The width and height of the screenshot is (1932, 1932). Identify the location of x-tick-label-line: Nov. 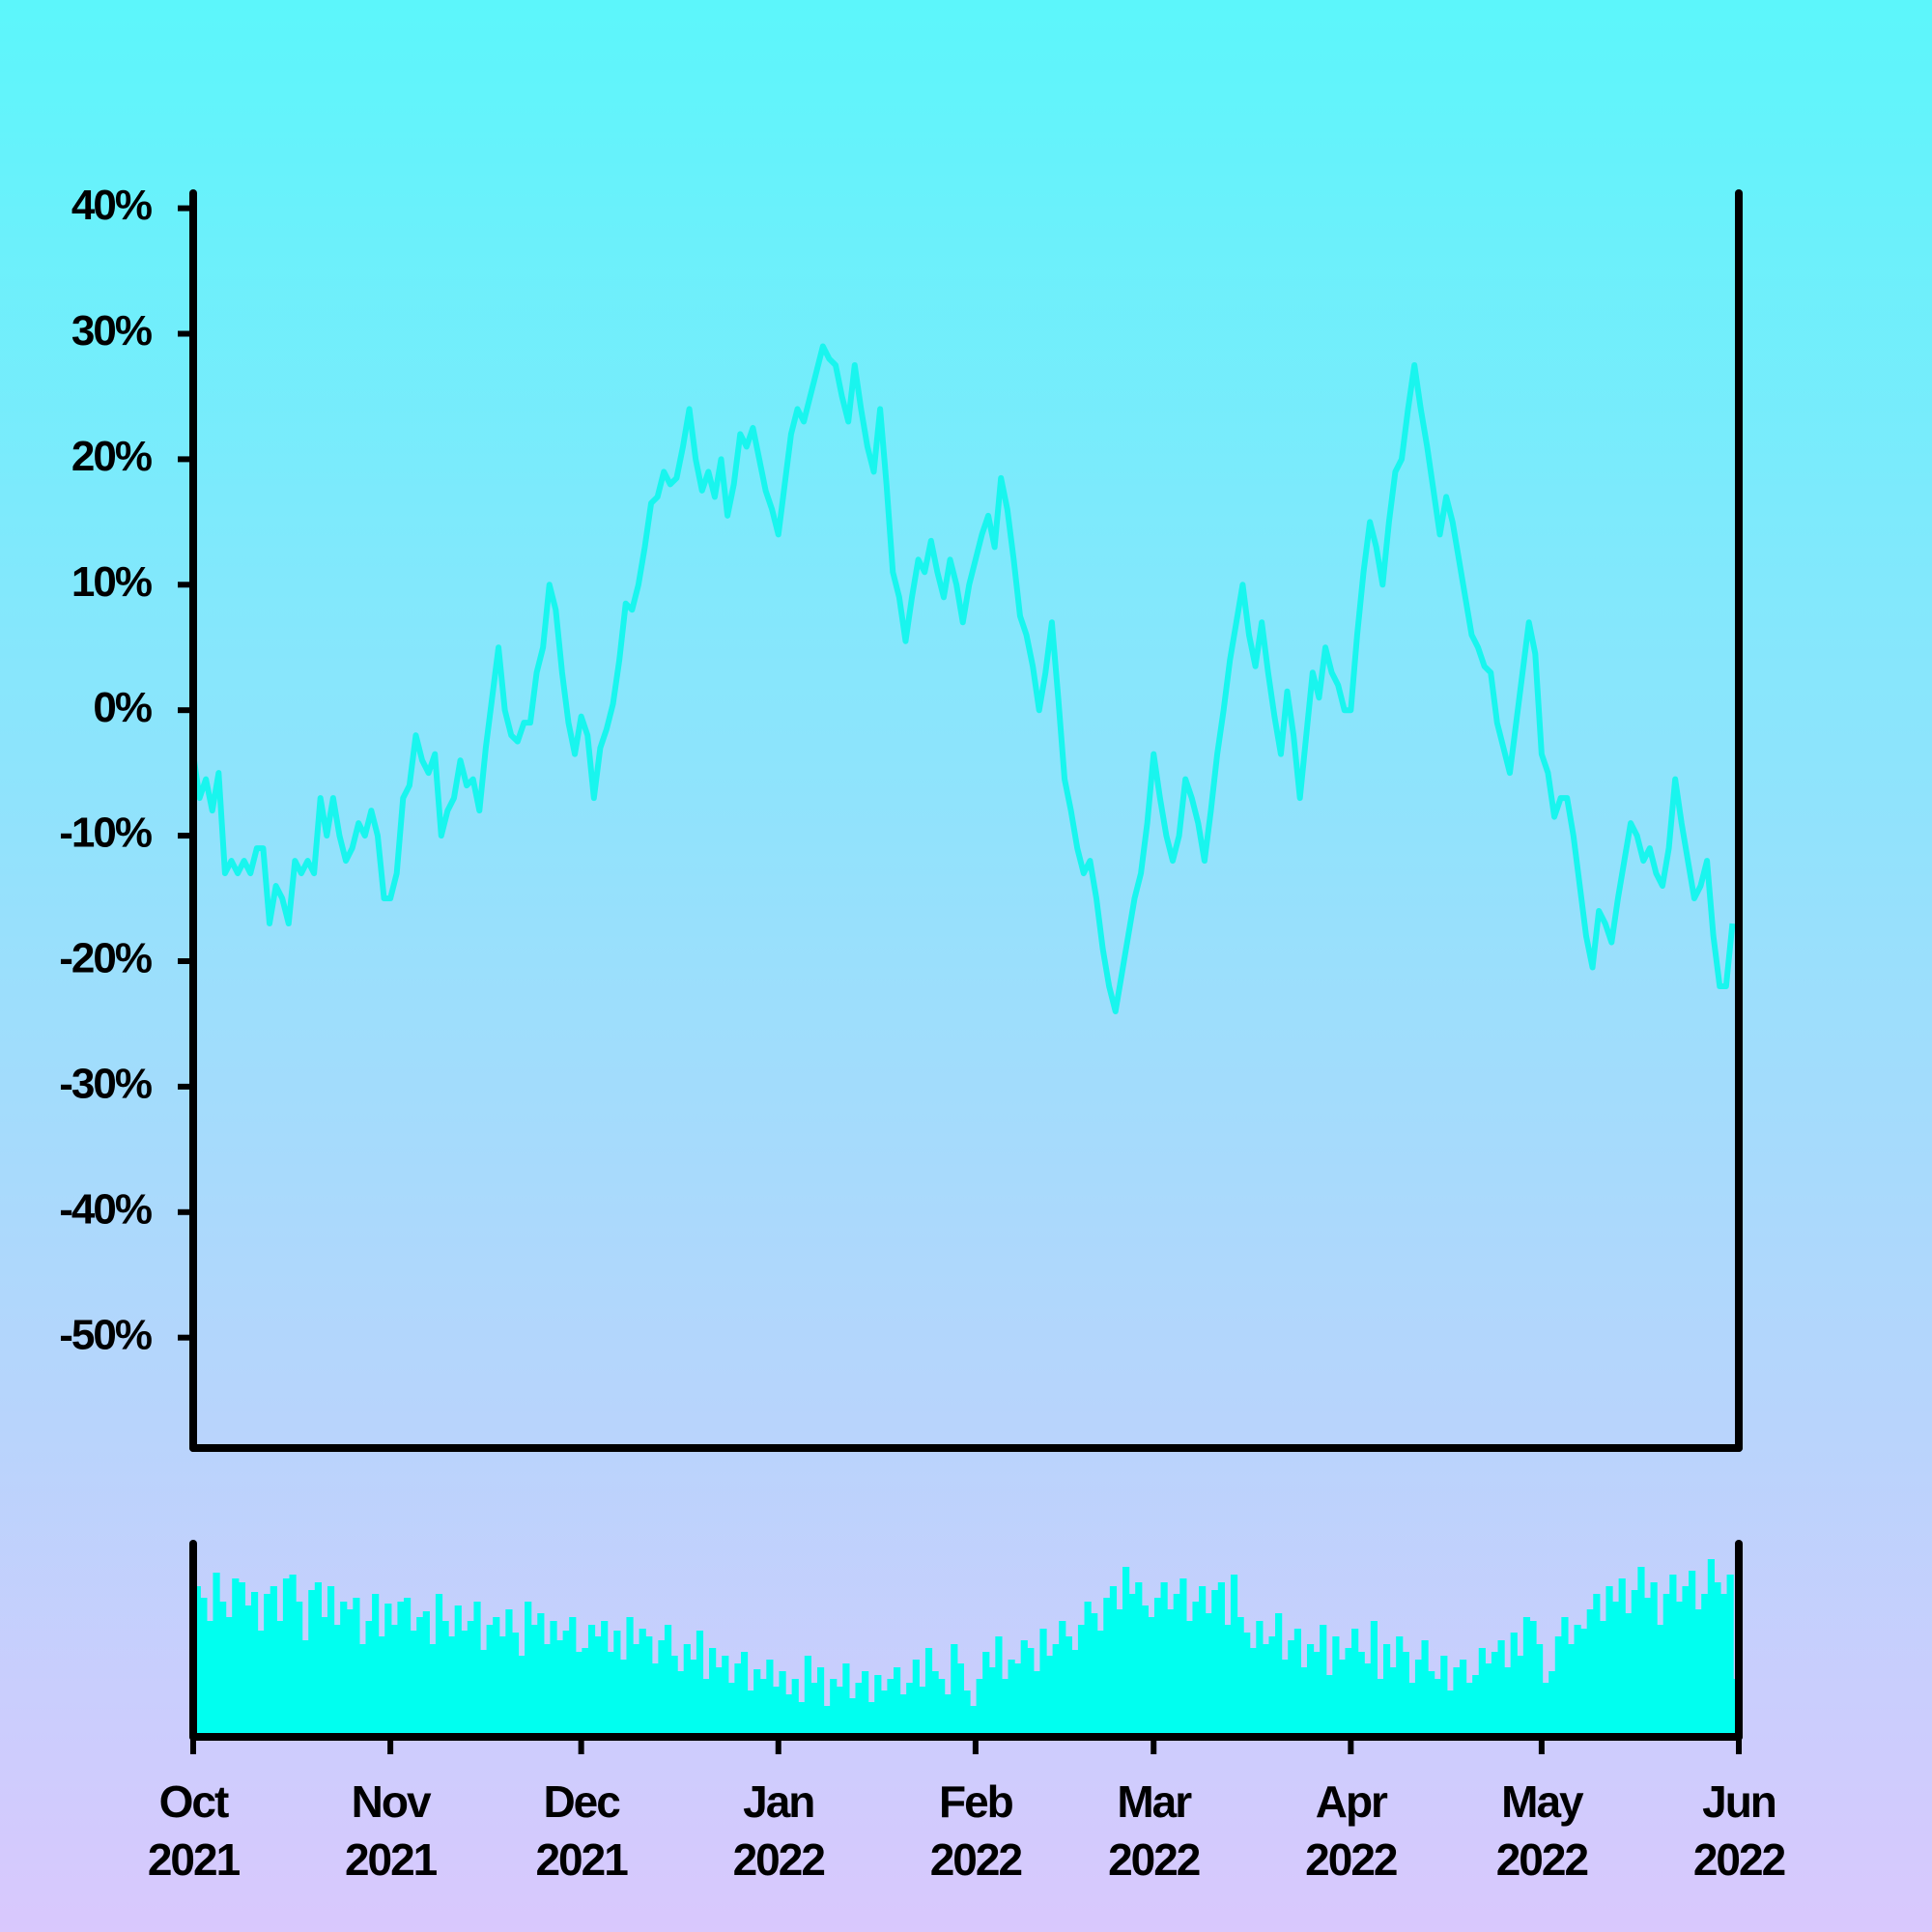
(392, 1801).